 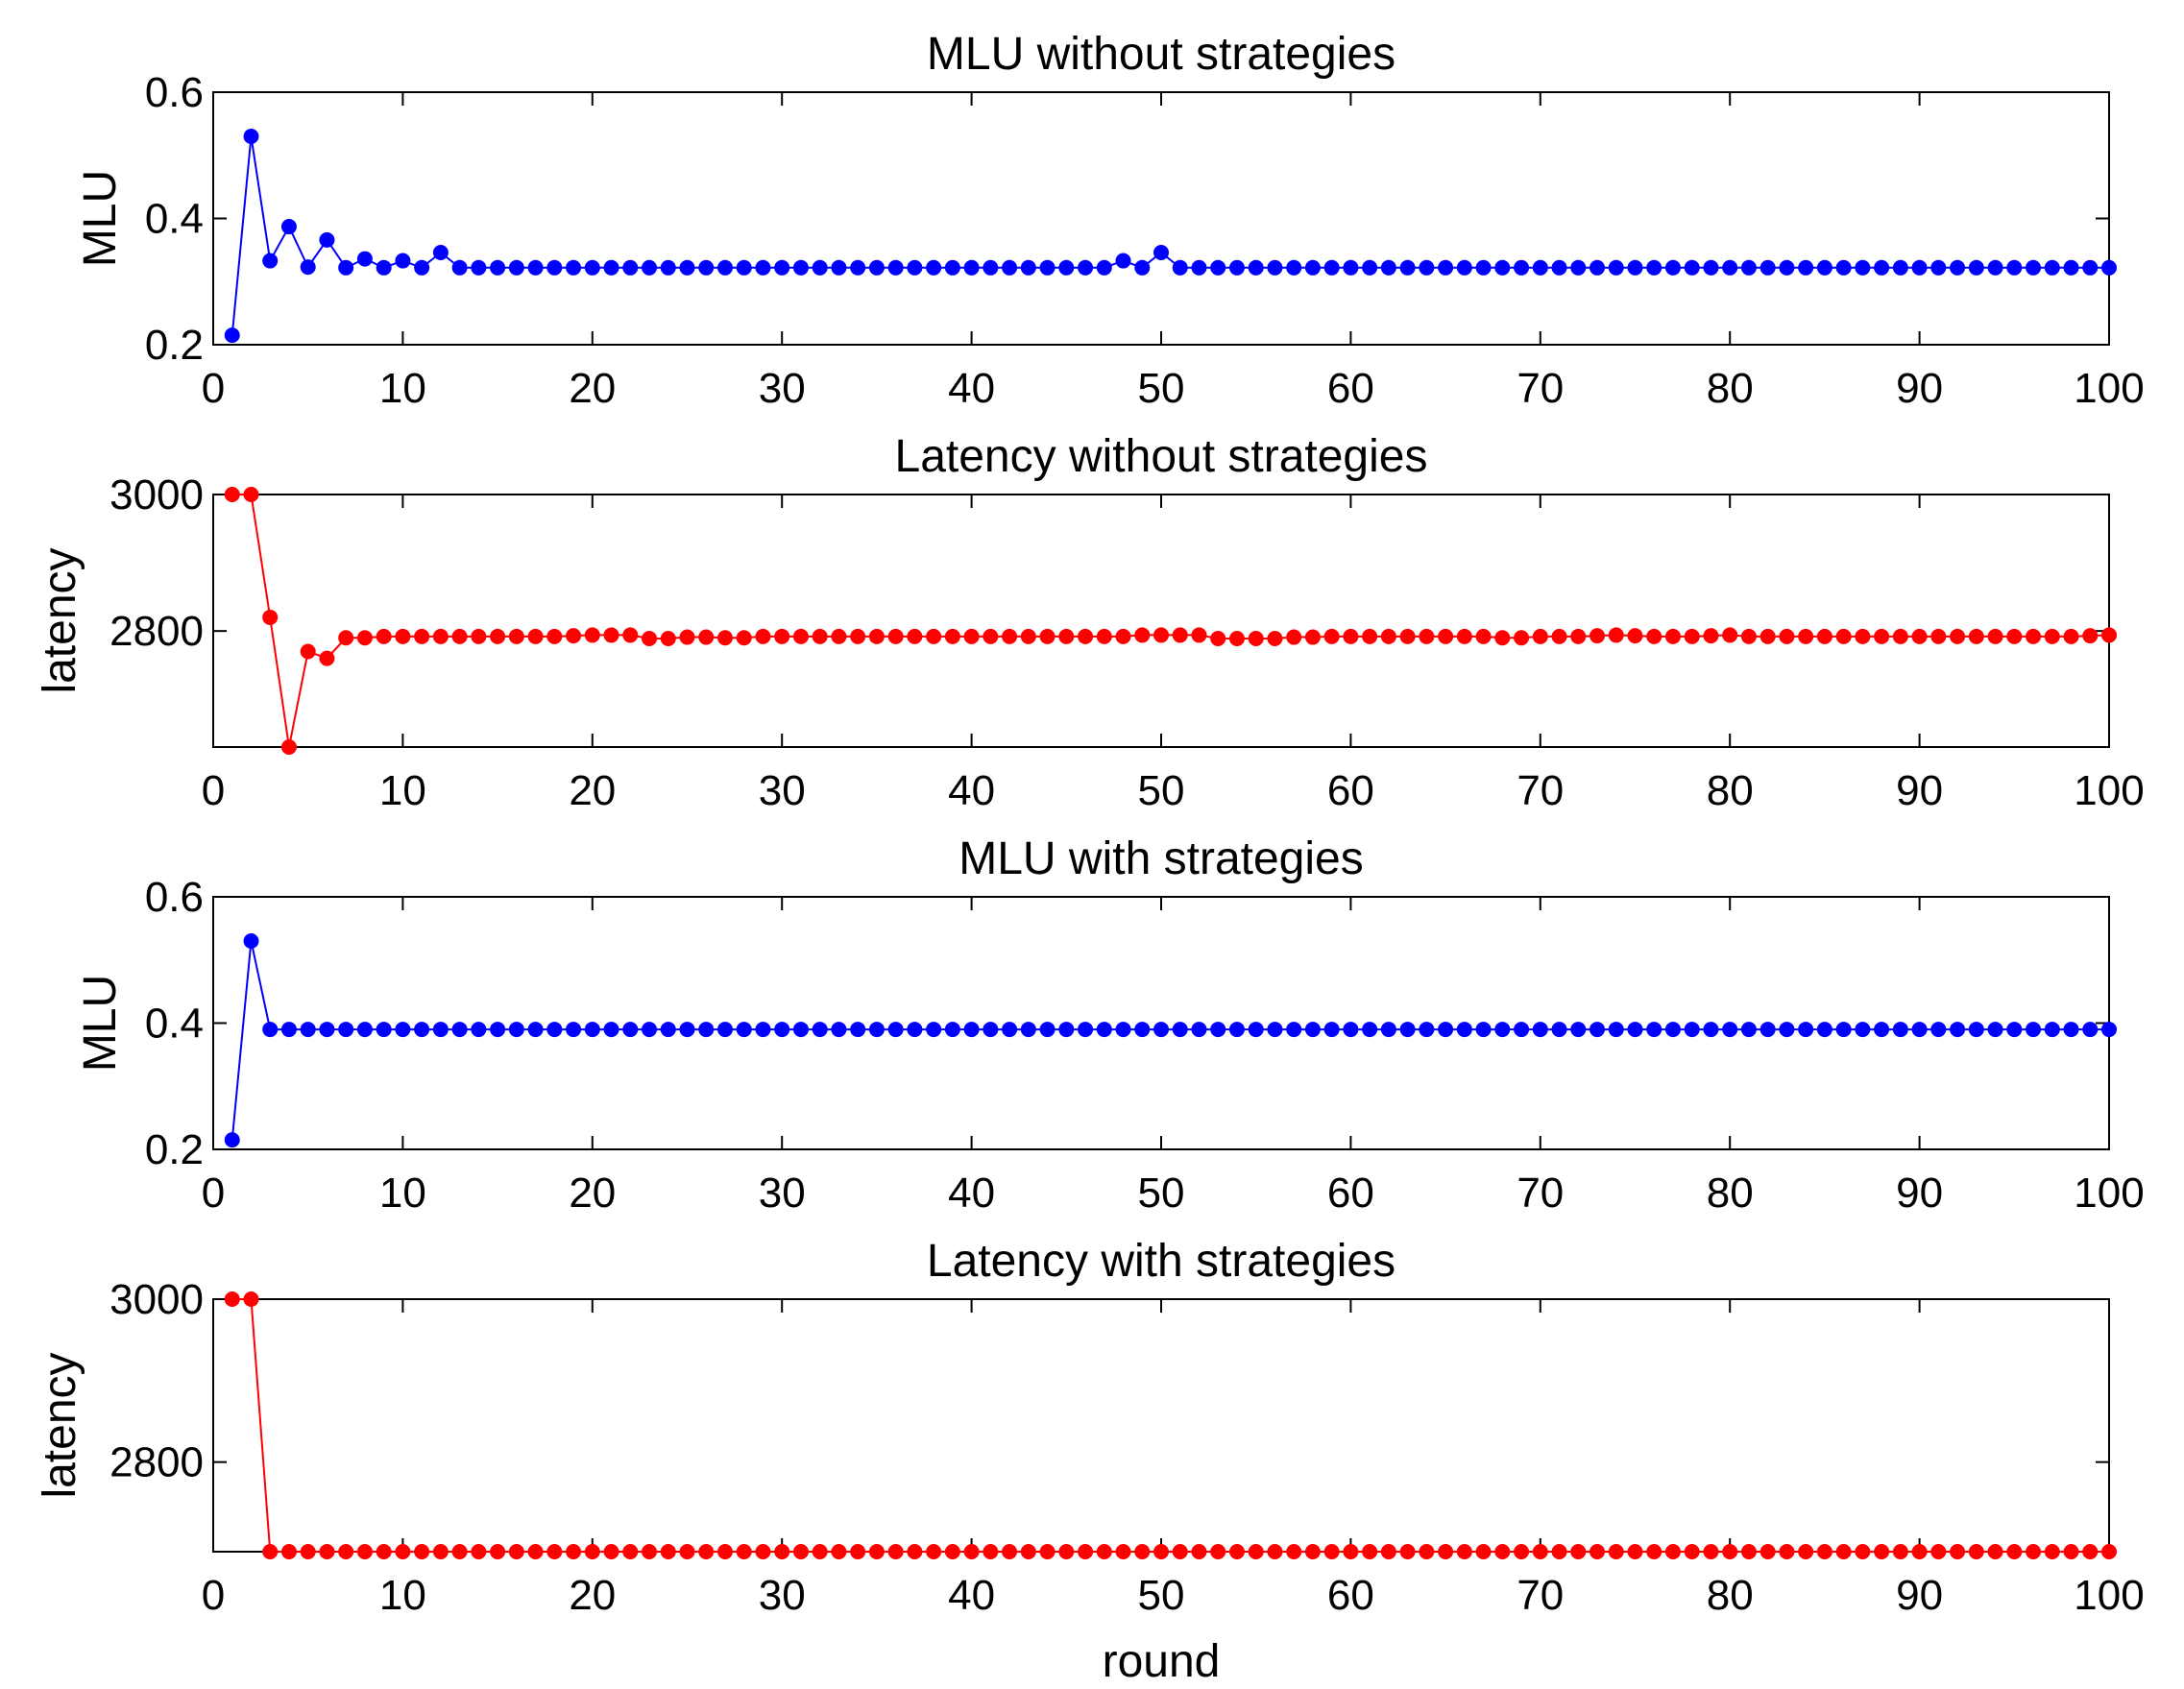 What do you see at coordinates (403, 1193) in the screenshot?
I see `x-tick-label: 10` at bounding box center [403, 1193].